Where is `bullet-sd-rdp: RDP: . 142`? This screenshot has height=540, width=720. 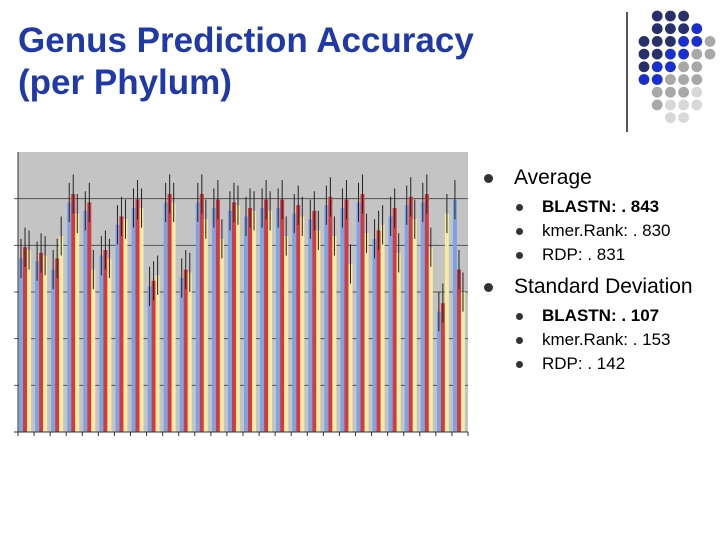
bullet-sd-rdp: RDP: . 142 is located at coordinates (599, 364).